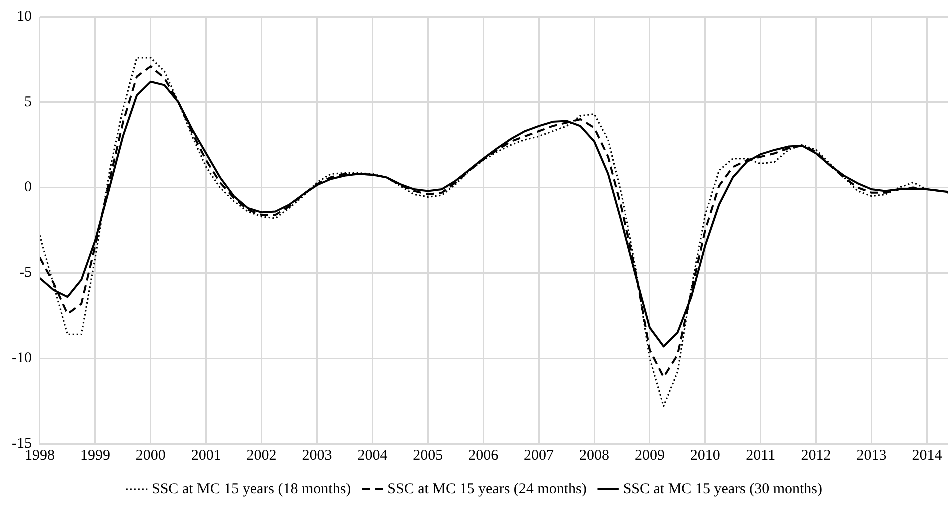  What do you see at coordinates (261, 456) in the screenshot?
I see `x-tick-label: 2002` at bounding box center [261, 456].